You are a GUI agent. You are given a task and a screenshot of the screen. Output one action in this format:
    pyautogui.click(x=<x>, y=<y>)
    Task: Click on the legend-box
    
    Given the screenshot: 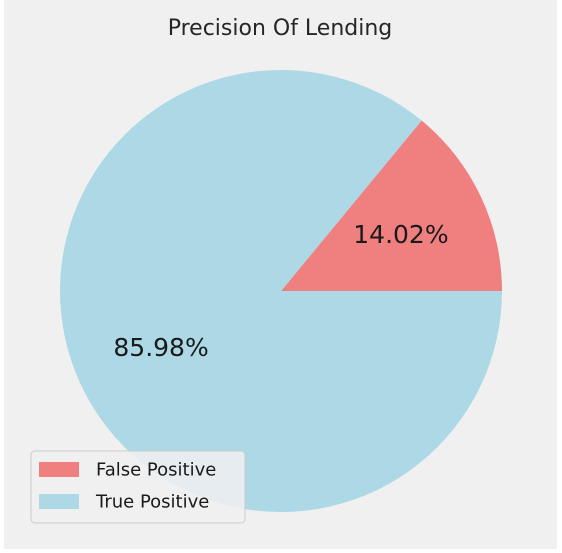 What is the action you would take?
    pyautogui.click(x=138, y=487)
    